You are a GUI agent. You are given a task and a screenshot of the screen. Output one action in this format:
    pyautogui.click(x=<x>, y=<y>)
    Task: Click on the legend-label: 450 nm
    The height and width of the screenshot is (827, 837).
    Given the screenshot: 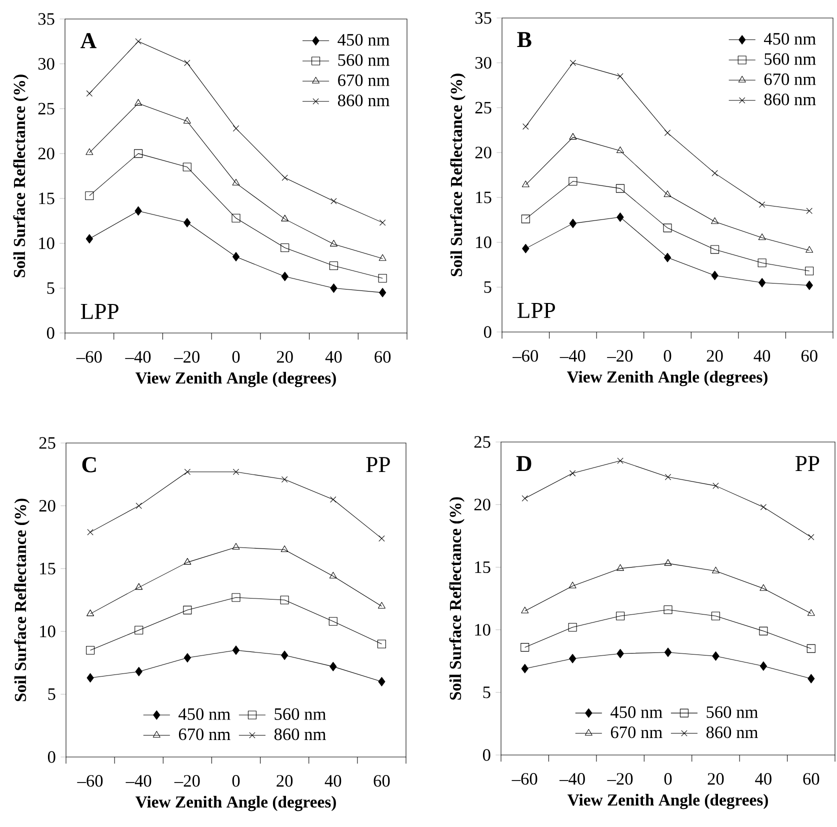 What is the action you would take?
    pyautogui.click(x=204, y=714)
    